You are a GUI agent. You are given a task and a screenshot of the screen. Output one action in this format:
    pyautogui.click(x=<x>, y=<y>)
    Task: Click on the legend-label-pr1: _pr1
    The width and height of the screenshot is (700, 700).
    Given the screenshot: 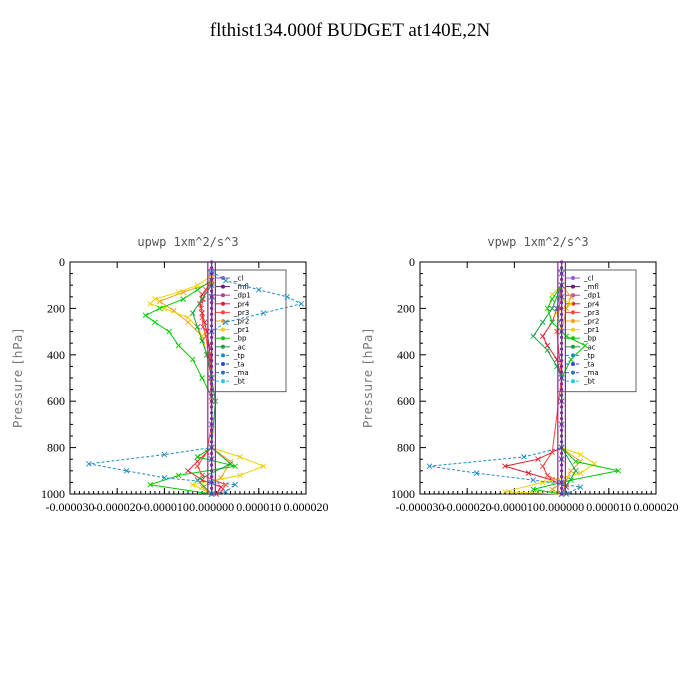 What is the action you would take?
    pyautogui.click(x=591, y=330)
    